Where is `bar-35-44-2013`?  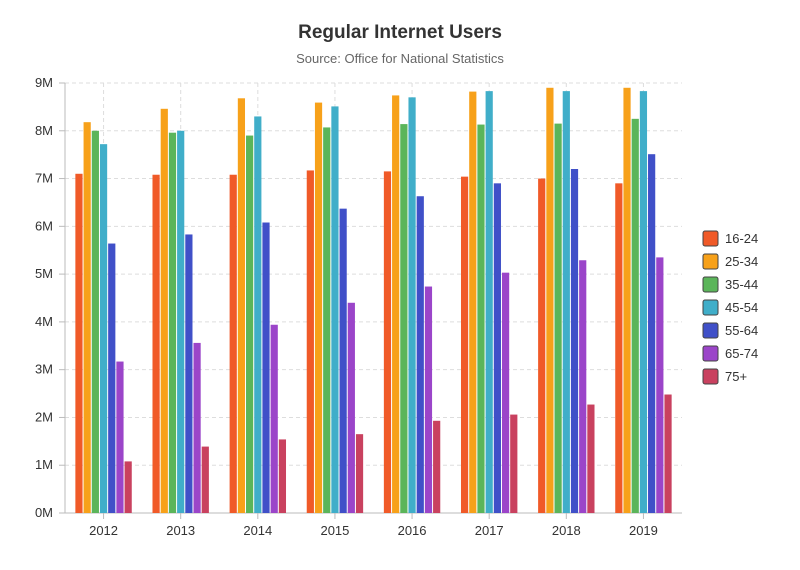
bar-35-44-2013 is located at coordinates (172, 322).